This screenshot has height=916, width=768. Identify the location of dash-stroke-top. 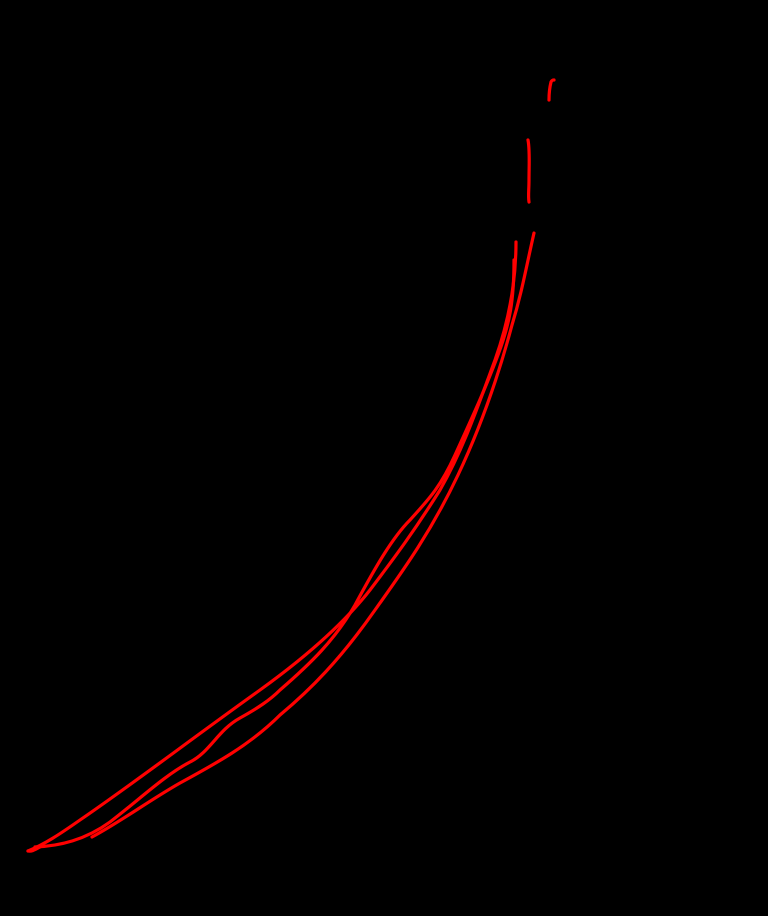
(551, 90).